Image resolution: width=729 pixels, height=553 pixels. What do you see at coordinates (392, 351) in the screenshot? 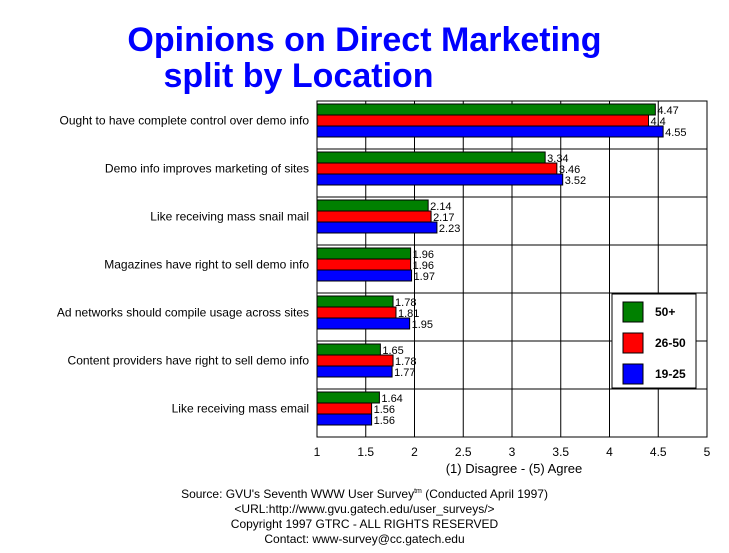
I see `data-label: 1.65` at bounding box center [392, 351].